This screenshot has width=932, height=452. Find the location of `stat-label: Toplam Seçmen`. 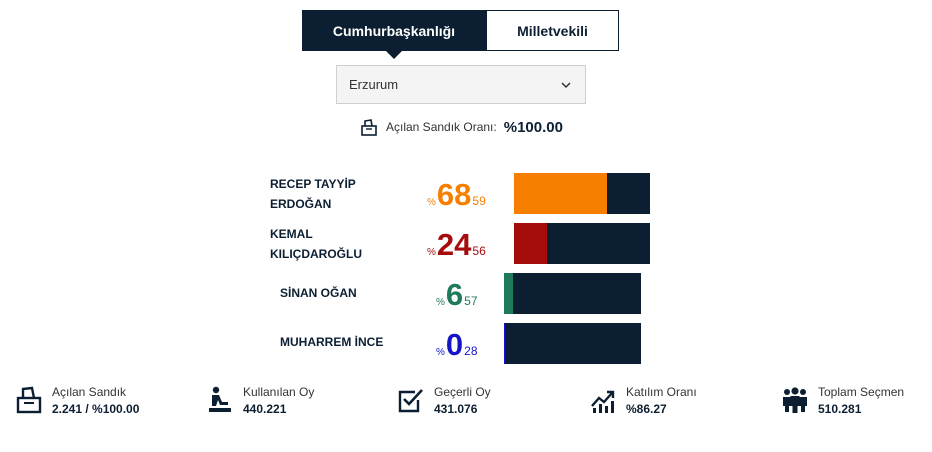

stat-label: Toplam Seçmen is located at coordinates (861, 392).